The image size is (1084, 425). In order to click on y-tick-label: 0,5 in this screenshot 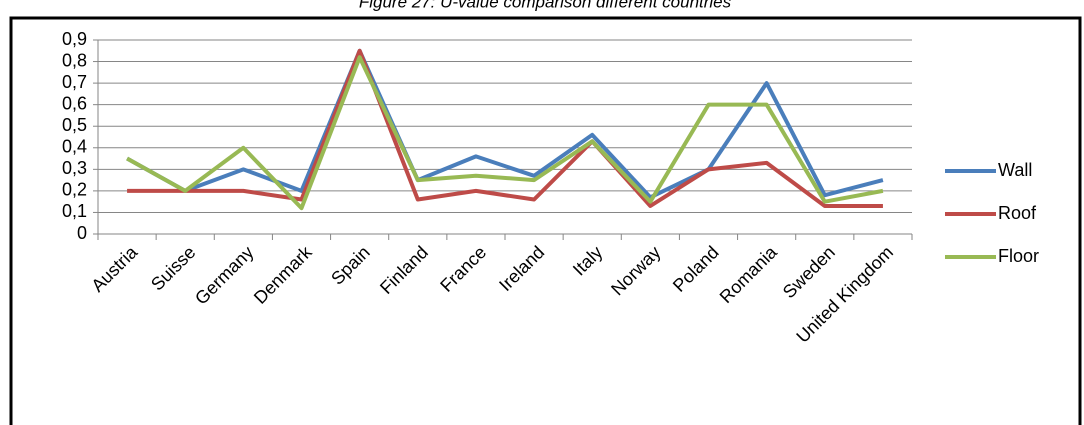, I will do `click(74, 125)`.